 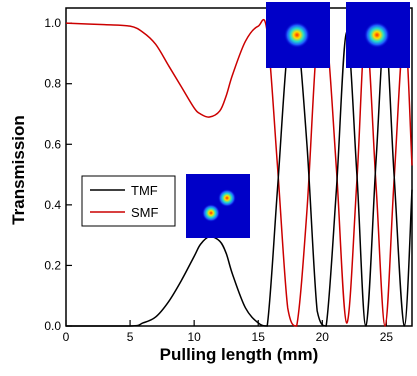 What do you see at coordinates (66, 337) in the screenshot?
I see `x-tick-label: 0` at bounding box center [66, 337].